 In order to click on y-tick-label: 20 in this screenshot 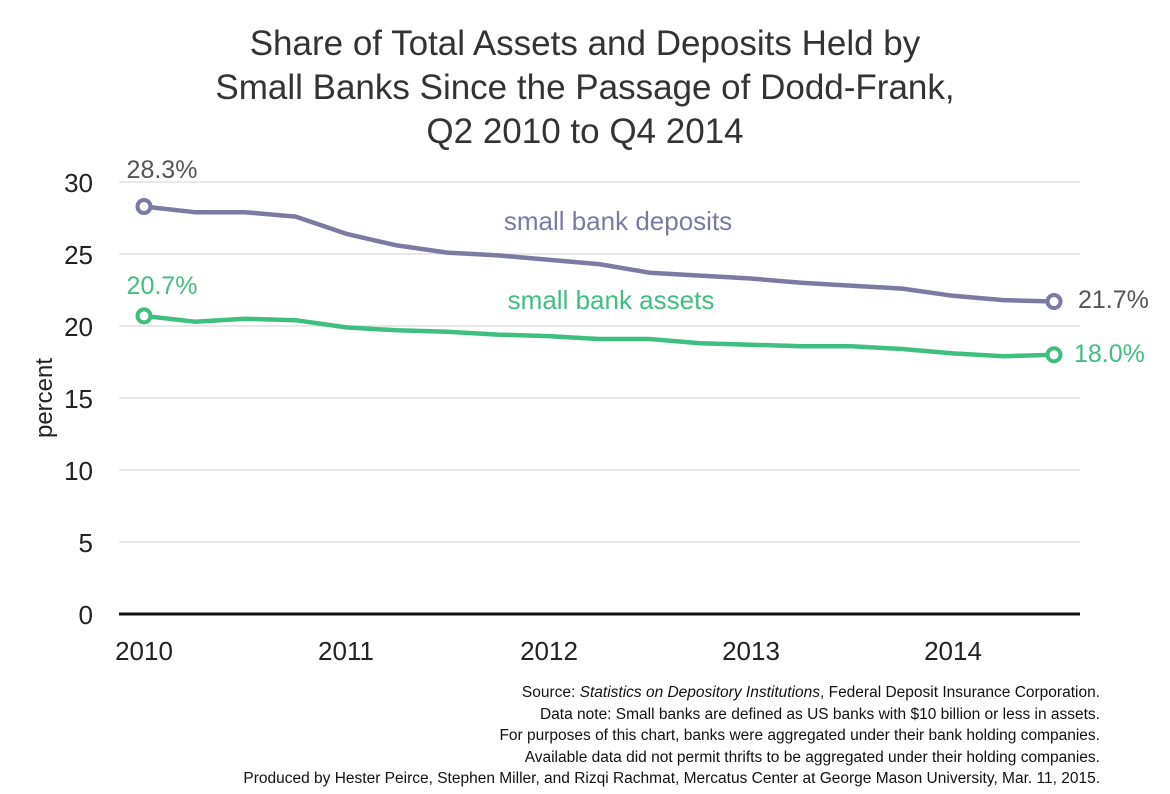, I will do `click(78, 327)`.